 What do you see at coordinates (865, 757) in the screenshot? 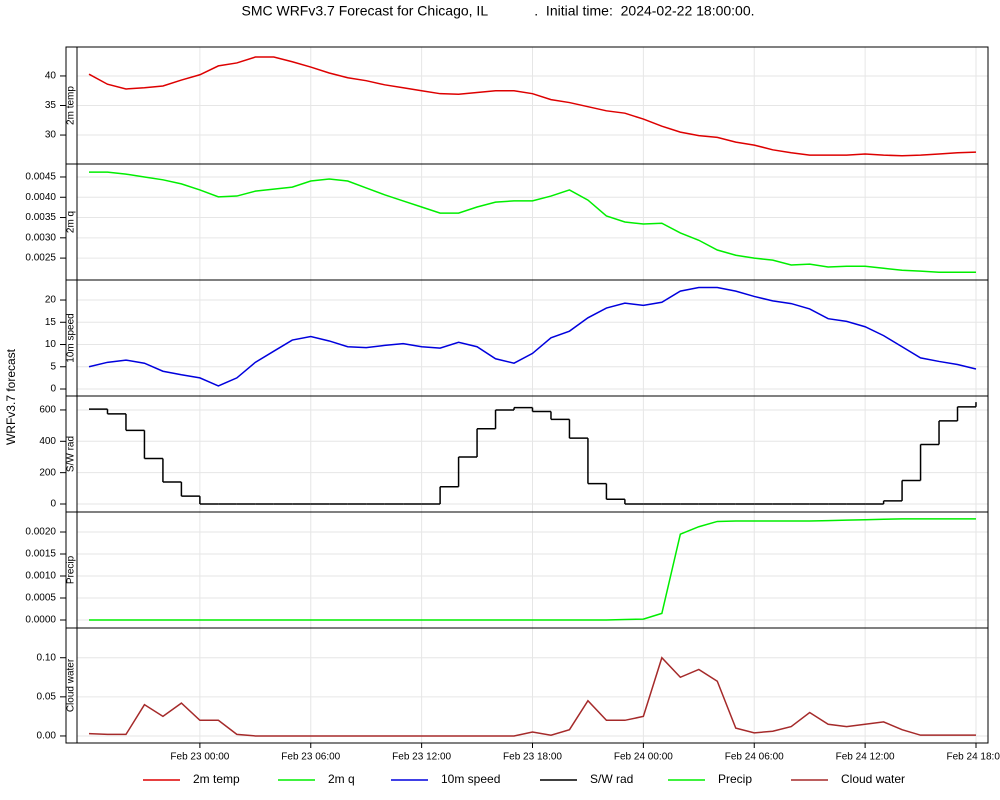
I see `x-tick-label: Feb 24 12:00` at bounding box center [865, 757].